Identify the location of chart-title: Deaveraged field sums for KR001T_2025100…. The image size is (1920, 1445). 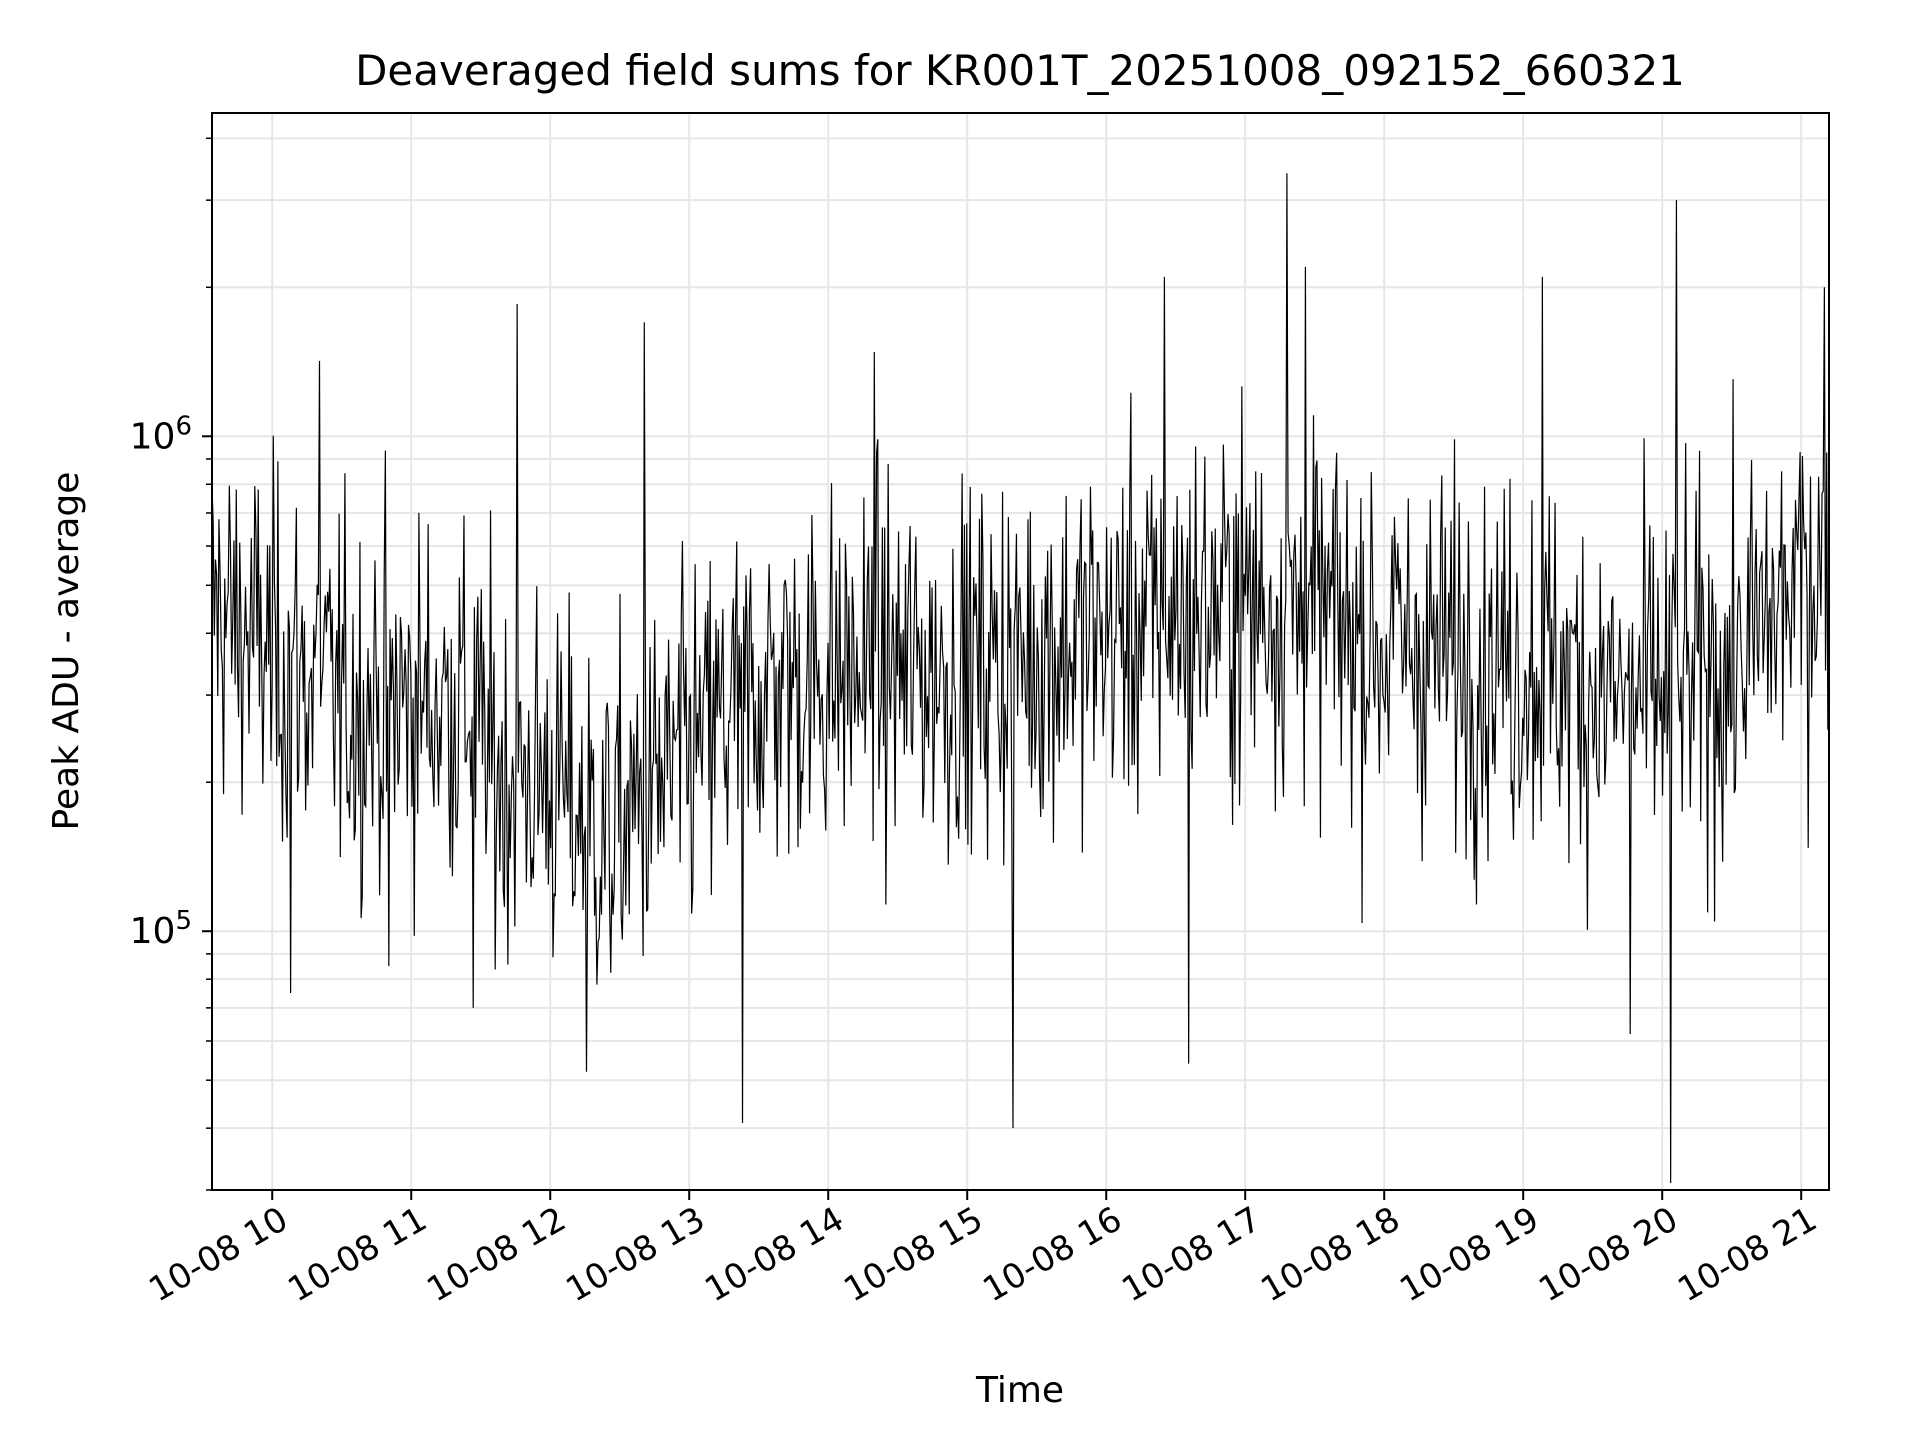
(1020, 70).